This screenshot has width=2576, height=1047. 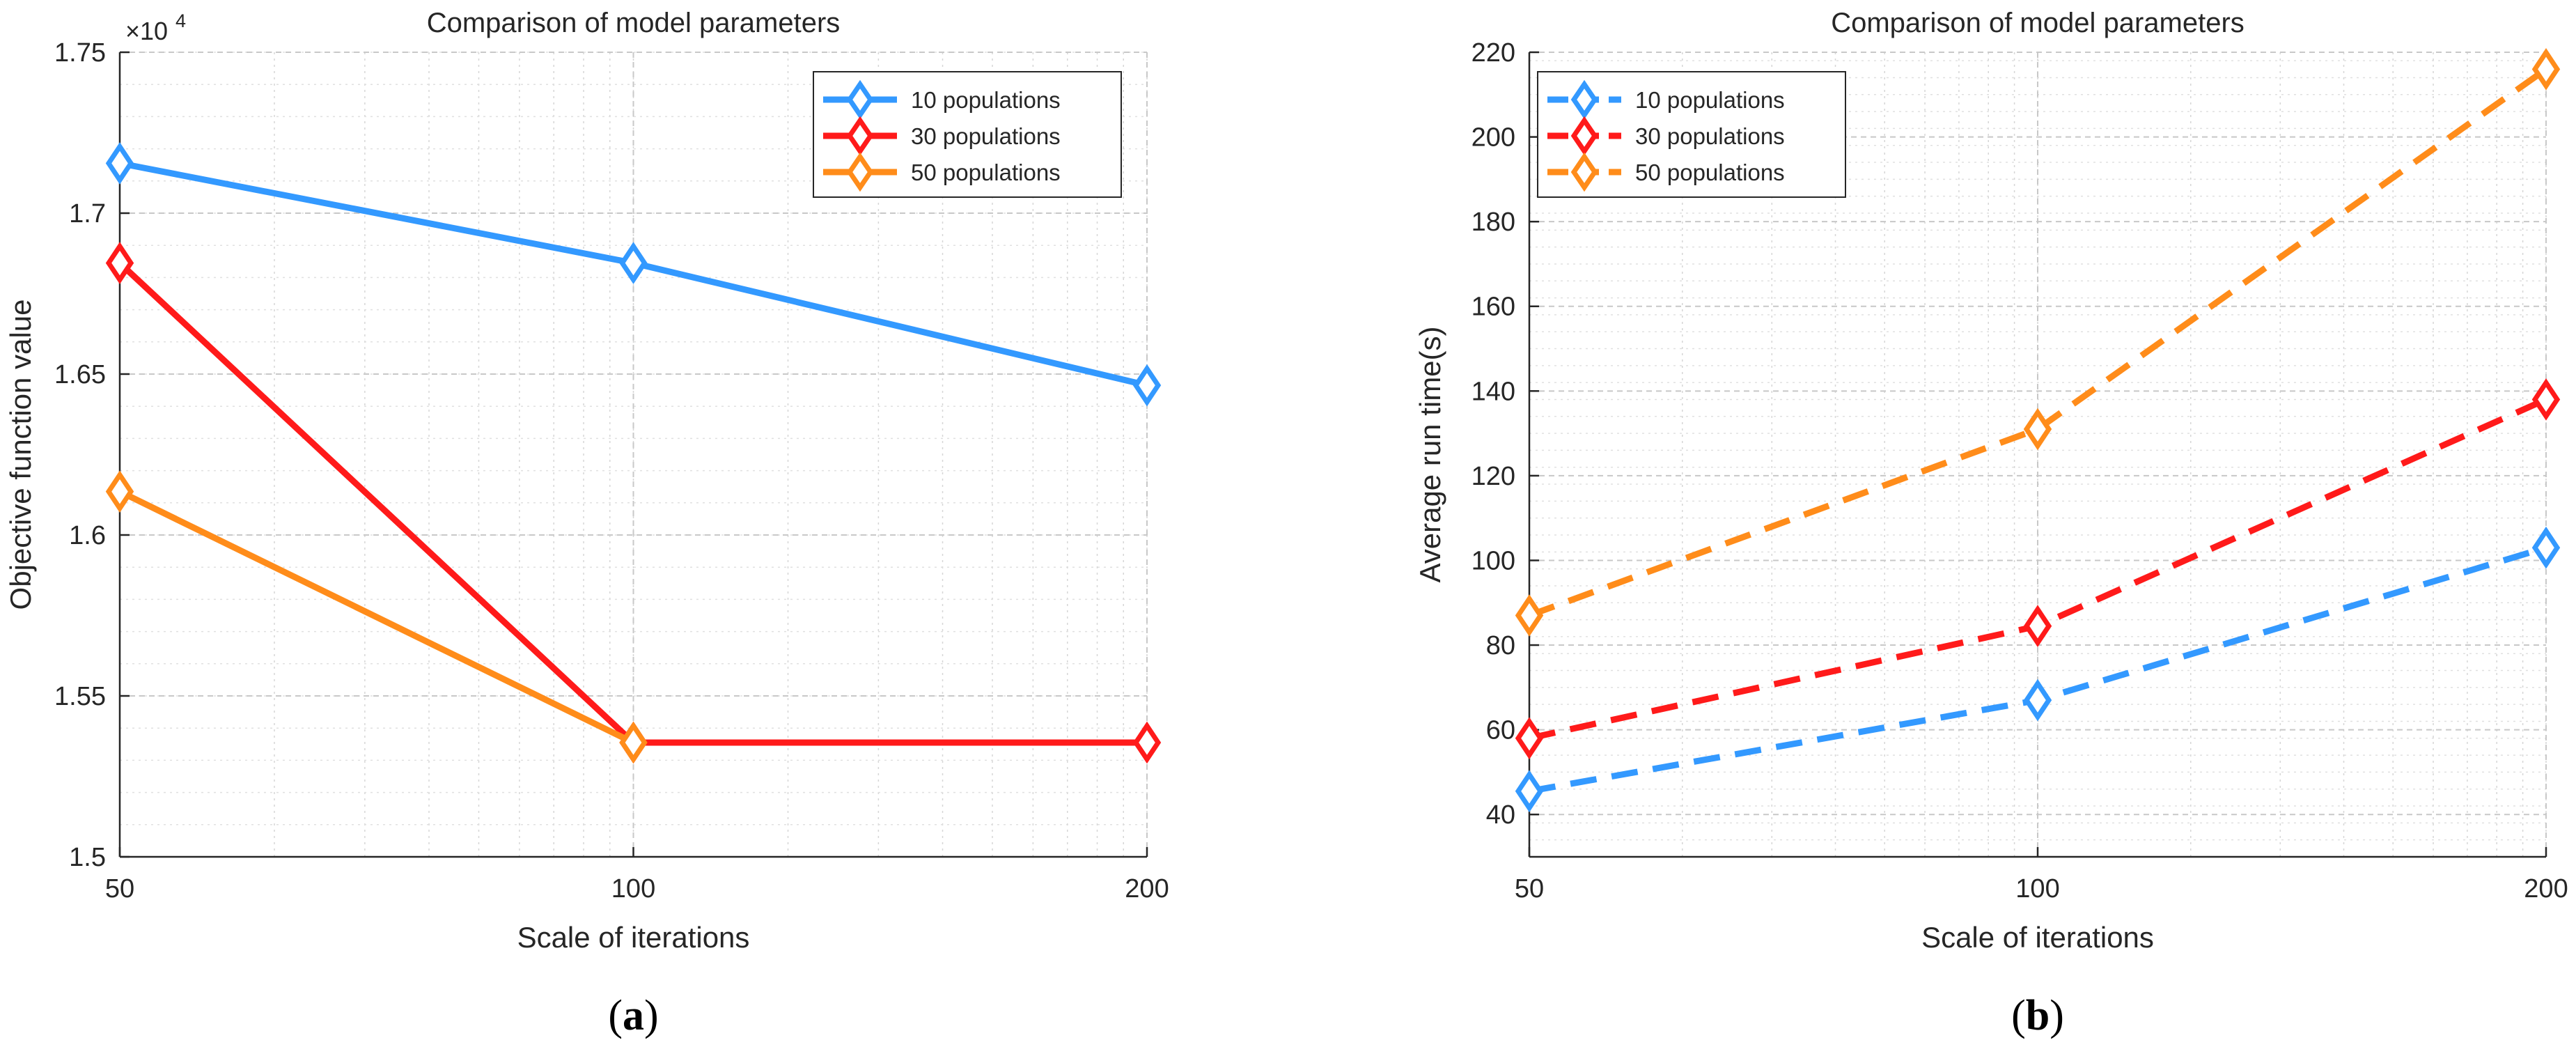 I want to click on y-tick-label: 120, so click(x=1493, y=476).